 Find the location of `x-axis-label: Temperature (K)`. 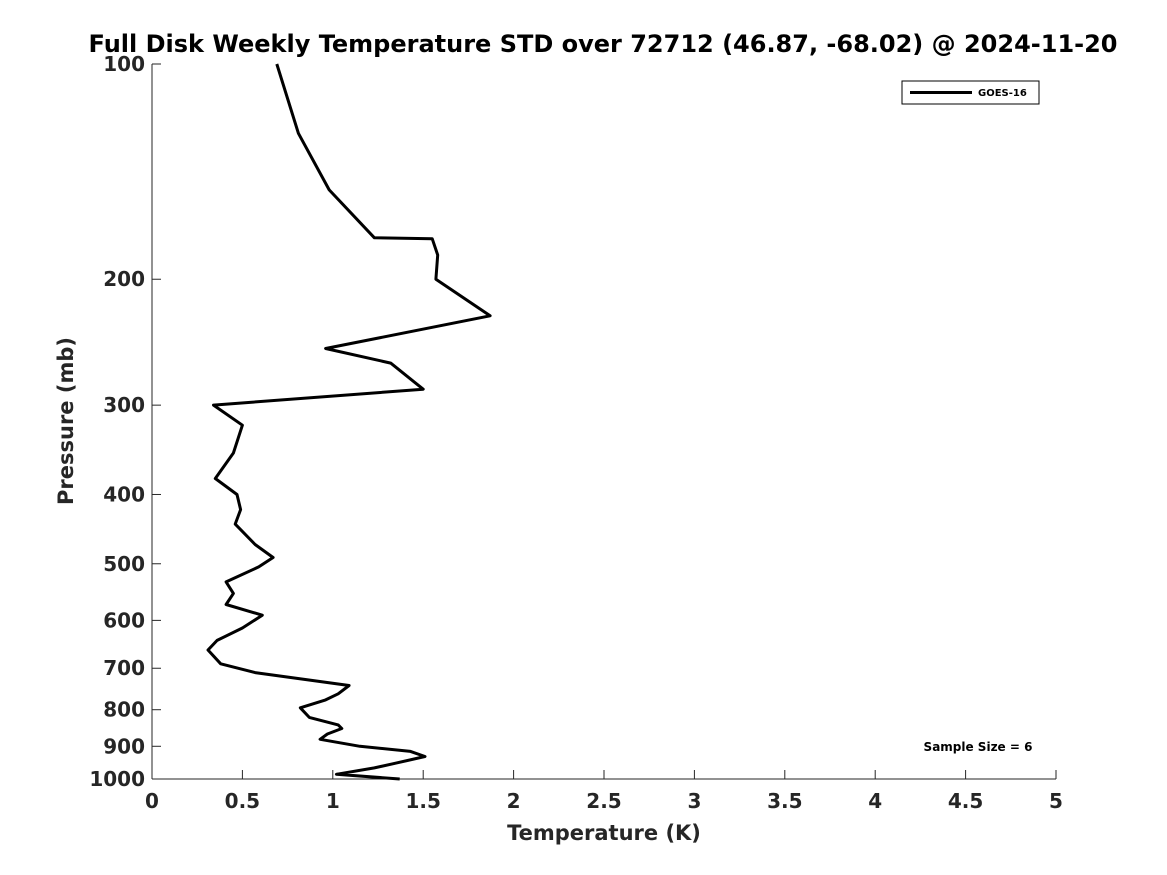

x-axis-label: Temperature (K) is located at coordinates (604, 833).